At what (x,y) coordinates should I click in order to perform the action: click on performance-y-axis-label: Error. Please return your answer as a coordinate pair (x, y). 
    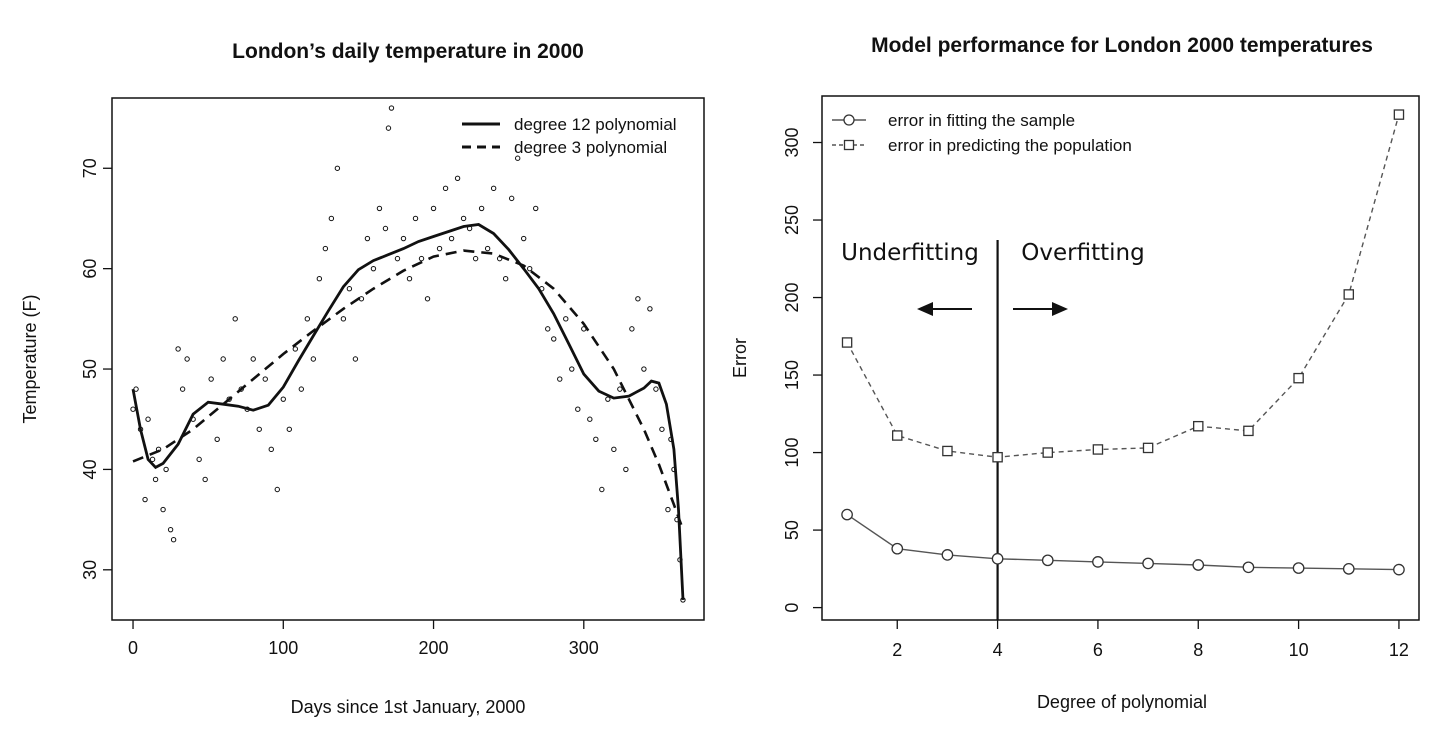
    Looking at the image, I should click on (740, 358).